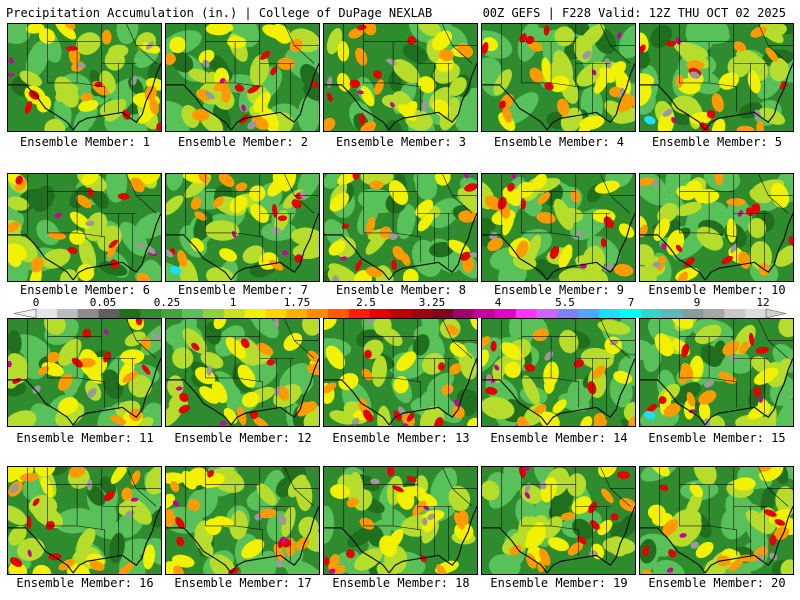 The width and height of the screenshot is (800, 600). I want to click on colorbar-tick-label: 9, so click(697, 302).